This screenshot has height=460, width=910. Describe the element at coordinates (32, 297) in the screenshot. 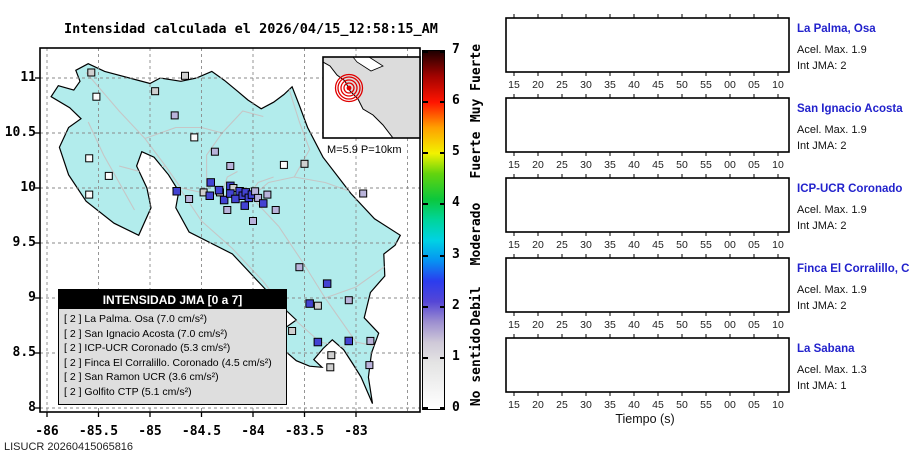

I see `y-axis-tick-label: 9` at that location.